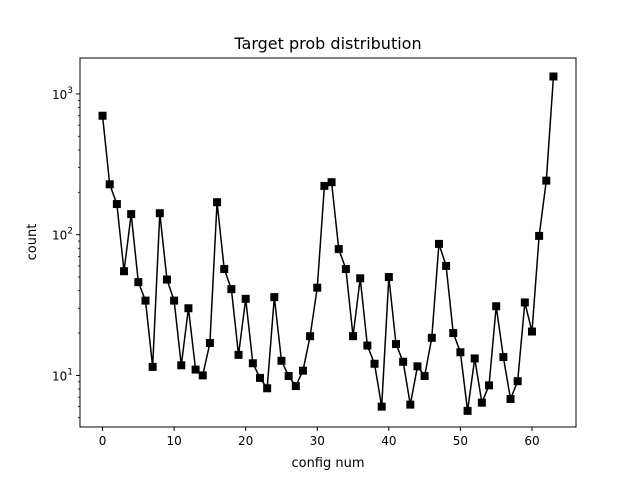 This screenshot has width=640, height=484. Describe the element at coordinates (62, 94) in the screenshot. I see `y-tick-label: 10³` at that location.